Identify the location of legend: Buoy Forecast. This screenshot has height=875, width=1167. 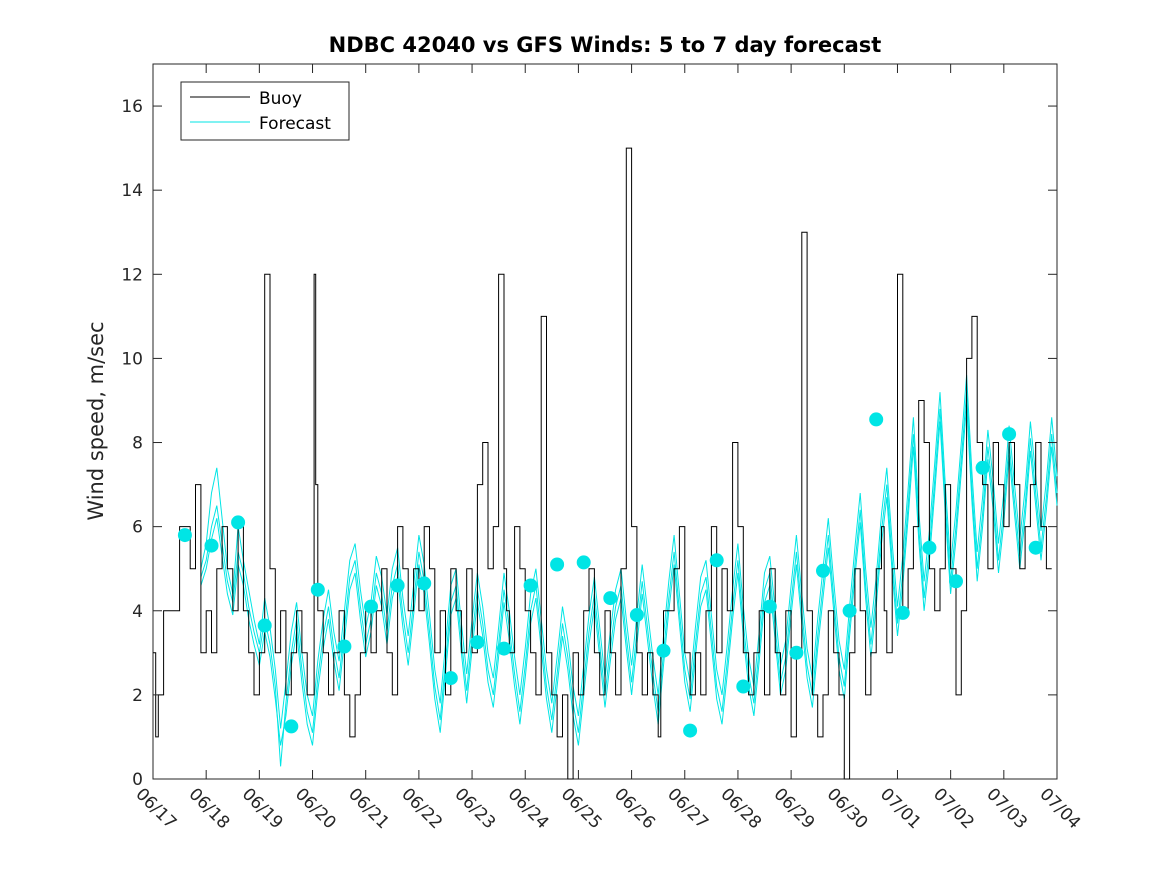
(265, 111).